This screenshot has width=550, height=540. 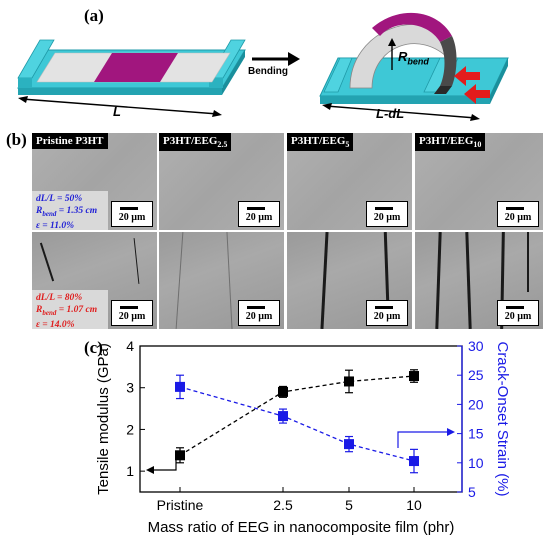 I want to click on x-tick-label: Pristine, so click(x=180, y=505).